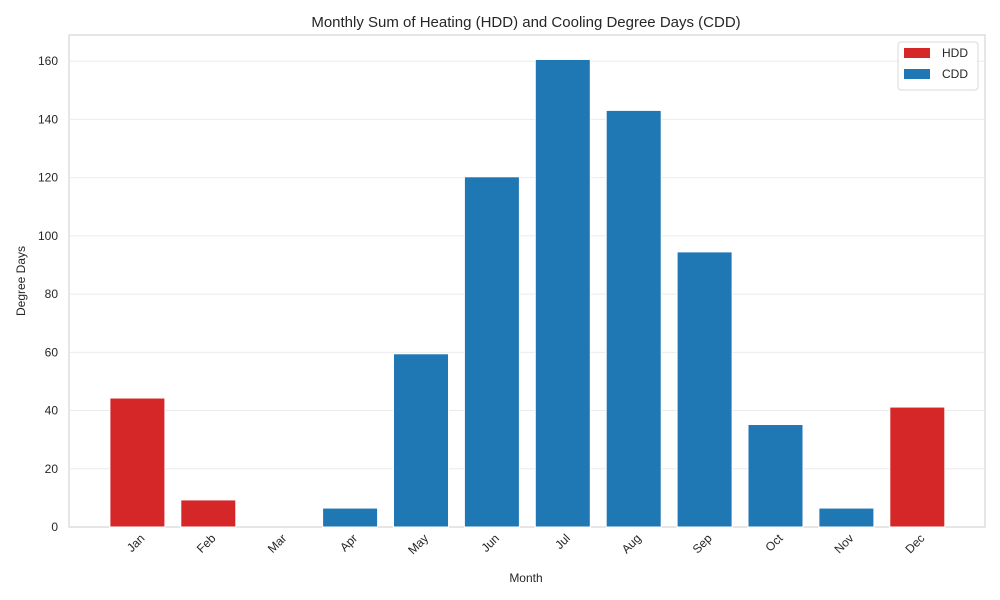  I want to click on x-axis-ticks: Jan Feb Mar Apr May Jun Jul Aug Sep Oct Nov Dec, so click(525, 544).